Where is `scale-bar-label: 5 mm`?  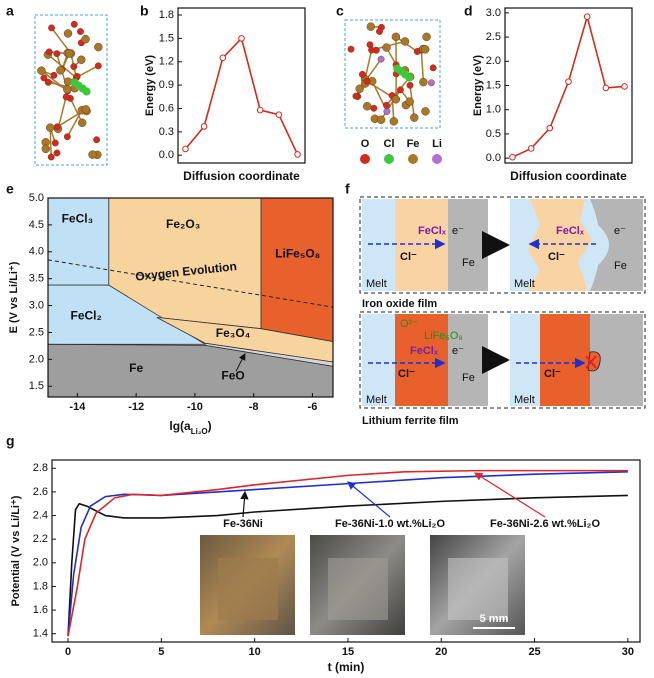 scale-bar-label: 5 mm is located at coordinates (494, 619).